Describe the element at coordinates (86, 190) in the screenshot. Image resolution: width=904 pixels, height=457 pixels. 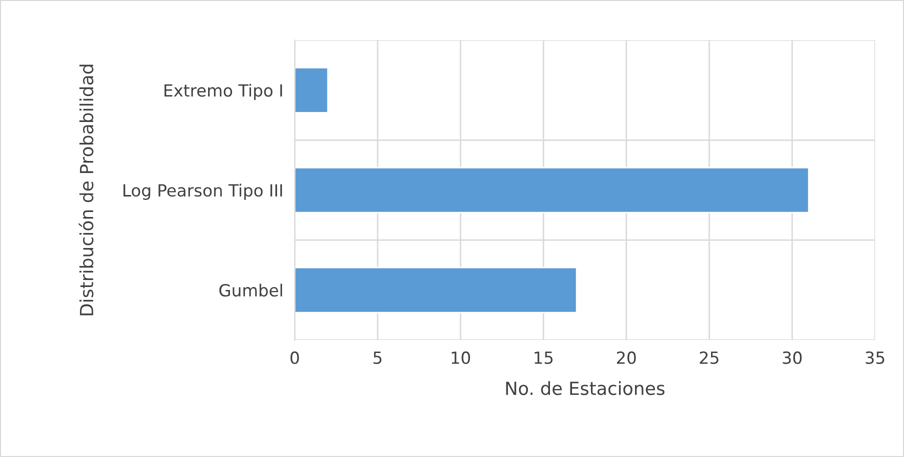
I see `y-axis-title: Distribución de Probabilidad` at that location.